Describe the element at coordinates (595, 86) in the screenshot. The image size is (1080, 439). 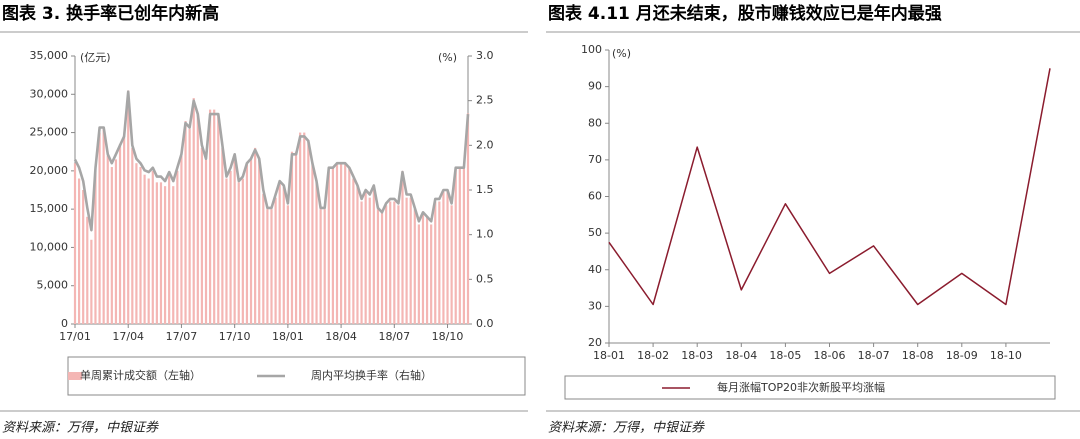
I see `y-tick-label: 90` at that location.